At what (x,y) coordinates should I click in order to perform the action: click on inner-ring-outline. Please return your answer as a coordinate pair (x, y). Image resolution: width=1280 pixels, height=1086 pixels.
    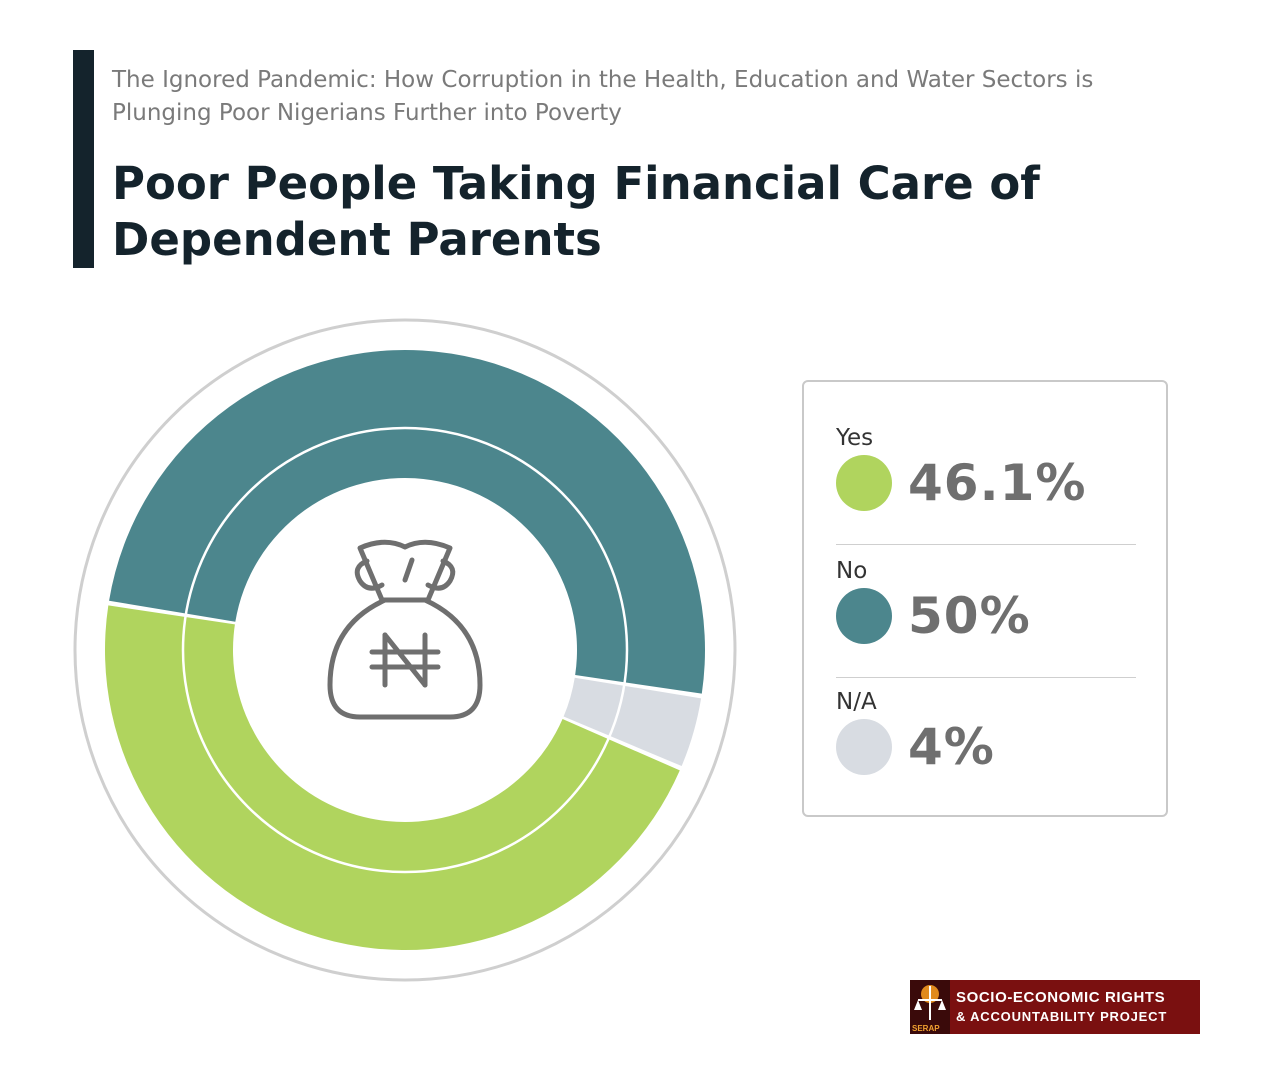
    Looking at the image, I should click on (405, 650).